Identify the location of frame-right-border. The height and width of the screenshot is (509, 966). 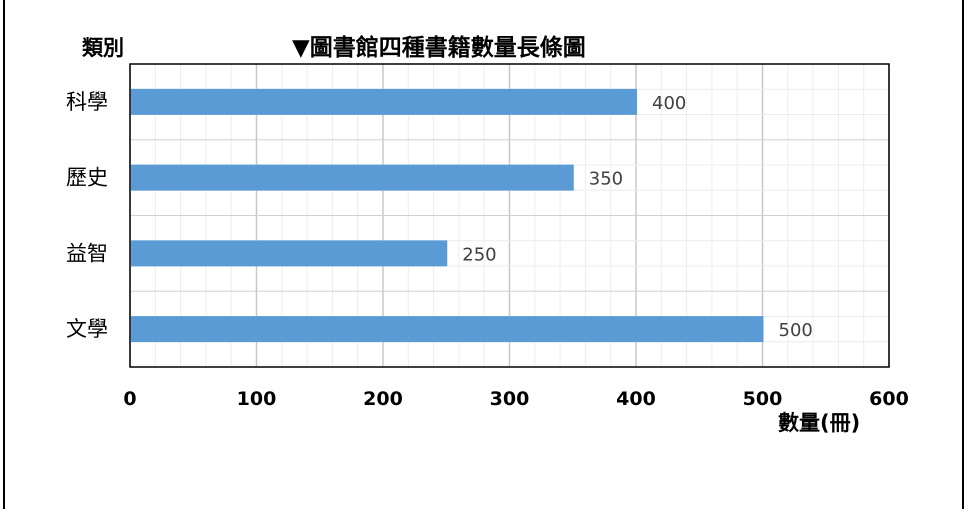
(963, 254).